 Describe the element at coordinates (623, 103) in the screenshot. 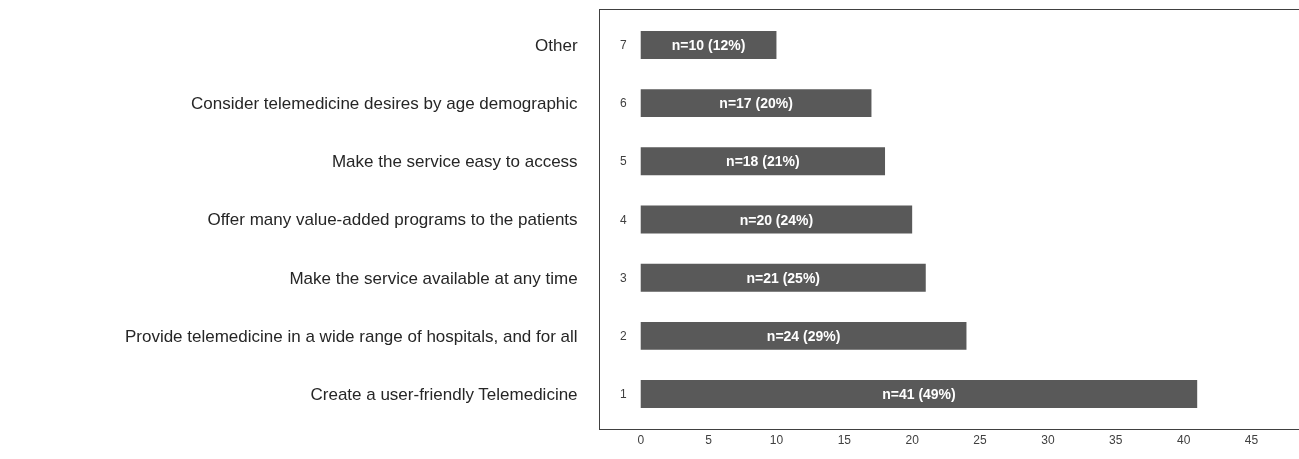

I see `annotation: 6` at that location.